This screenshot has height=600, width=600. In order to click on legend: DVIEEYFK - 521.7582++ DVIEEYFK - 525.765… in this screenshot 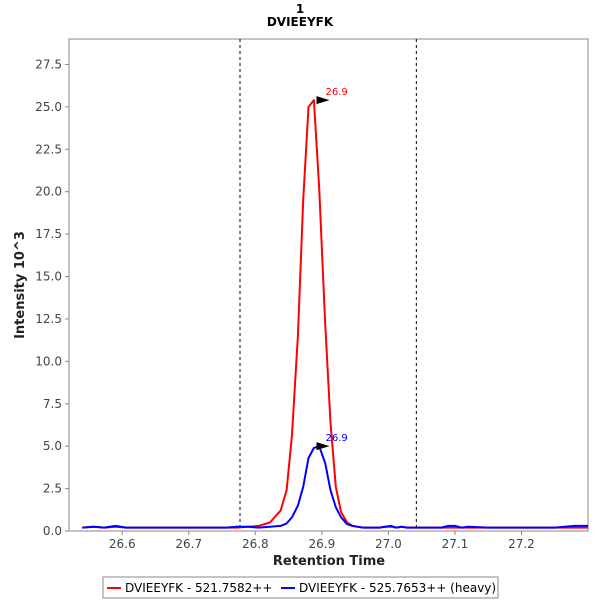, I will do `click(300, 587)`.